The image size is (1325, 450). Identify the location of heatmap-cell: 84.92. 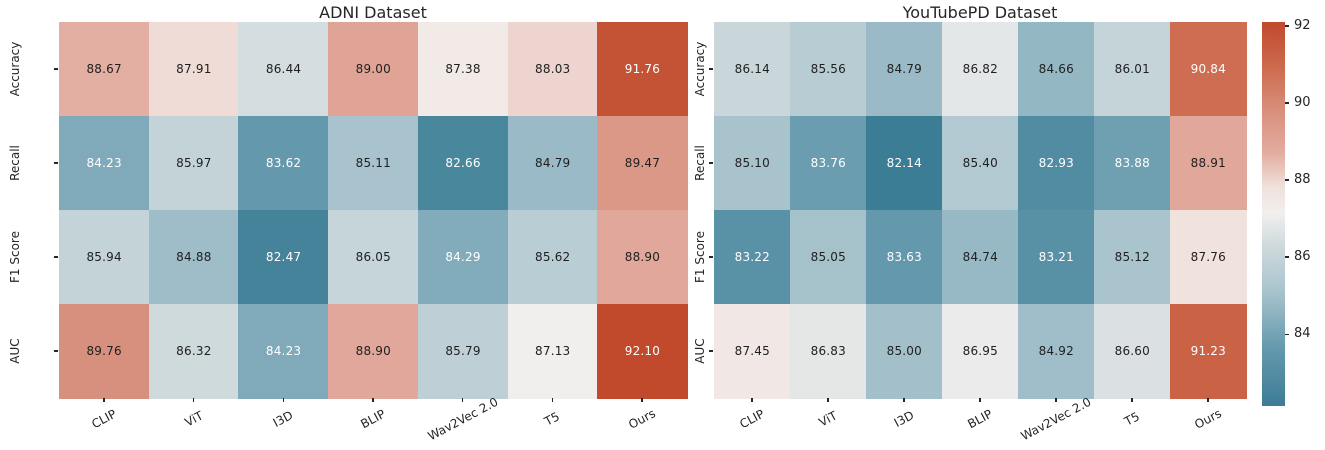
(1056, 351).